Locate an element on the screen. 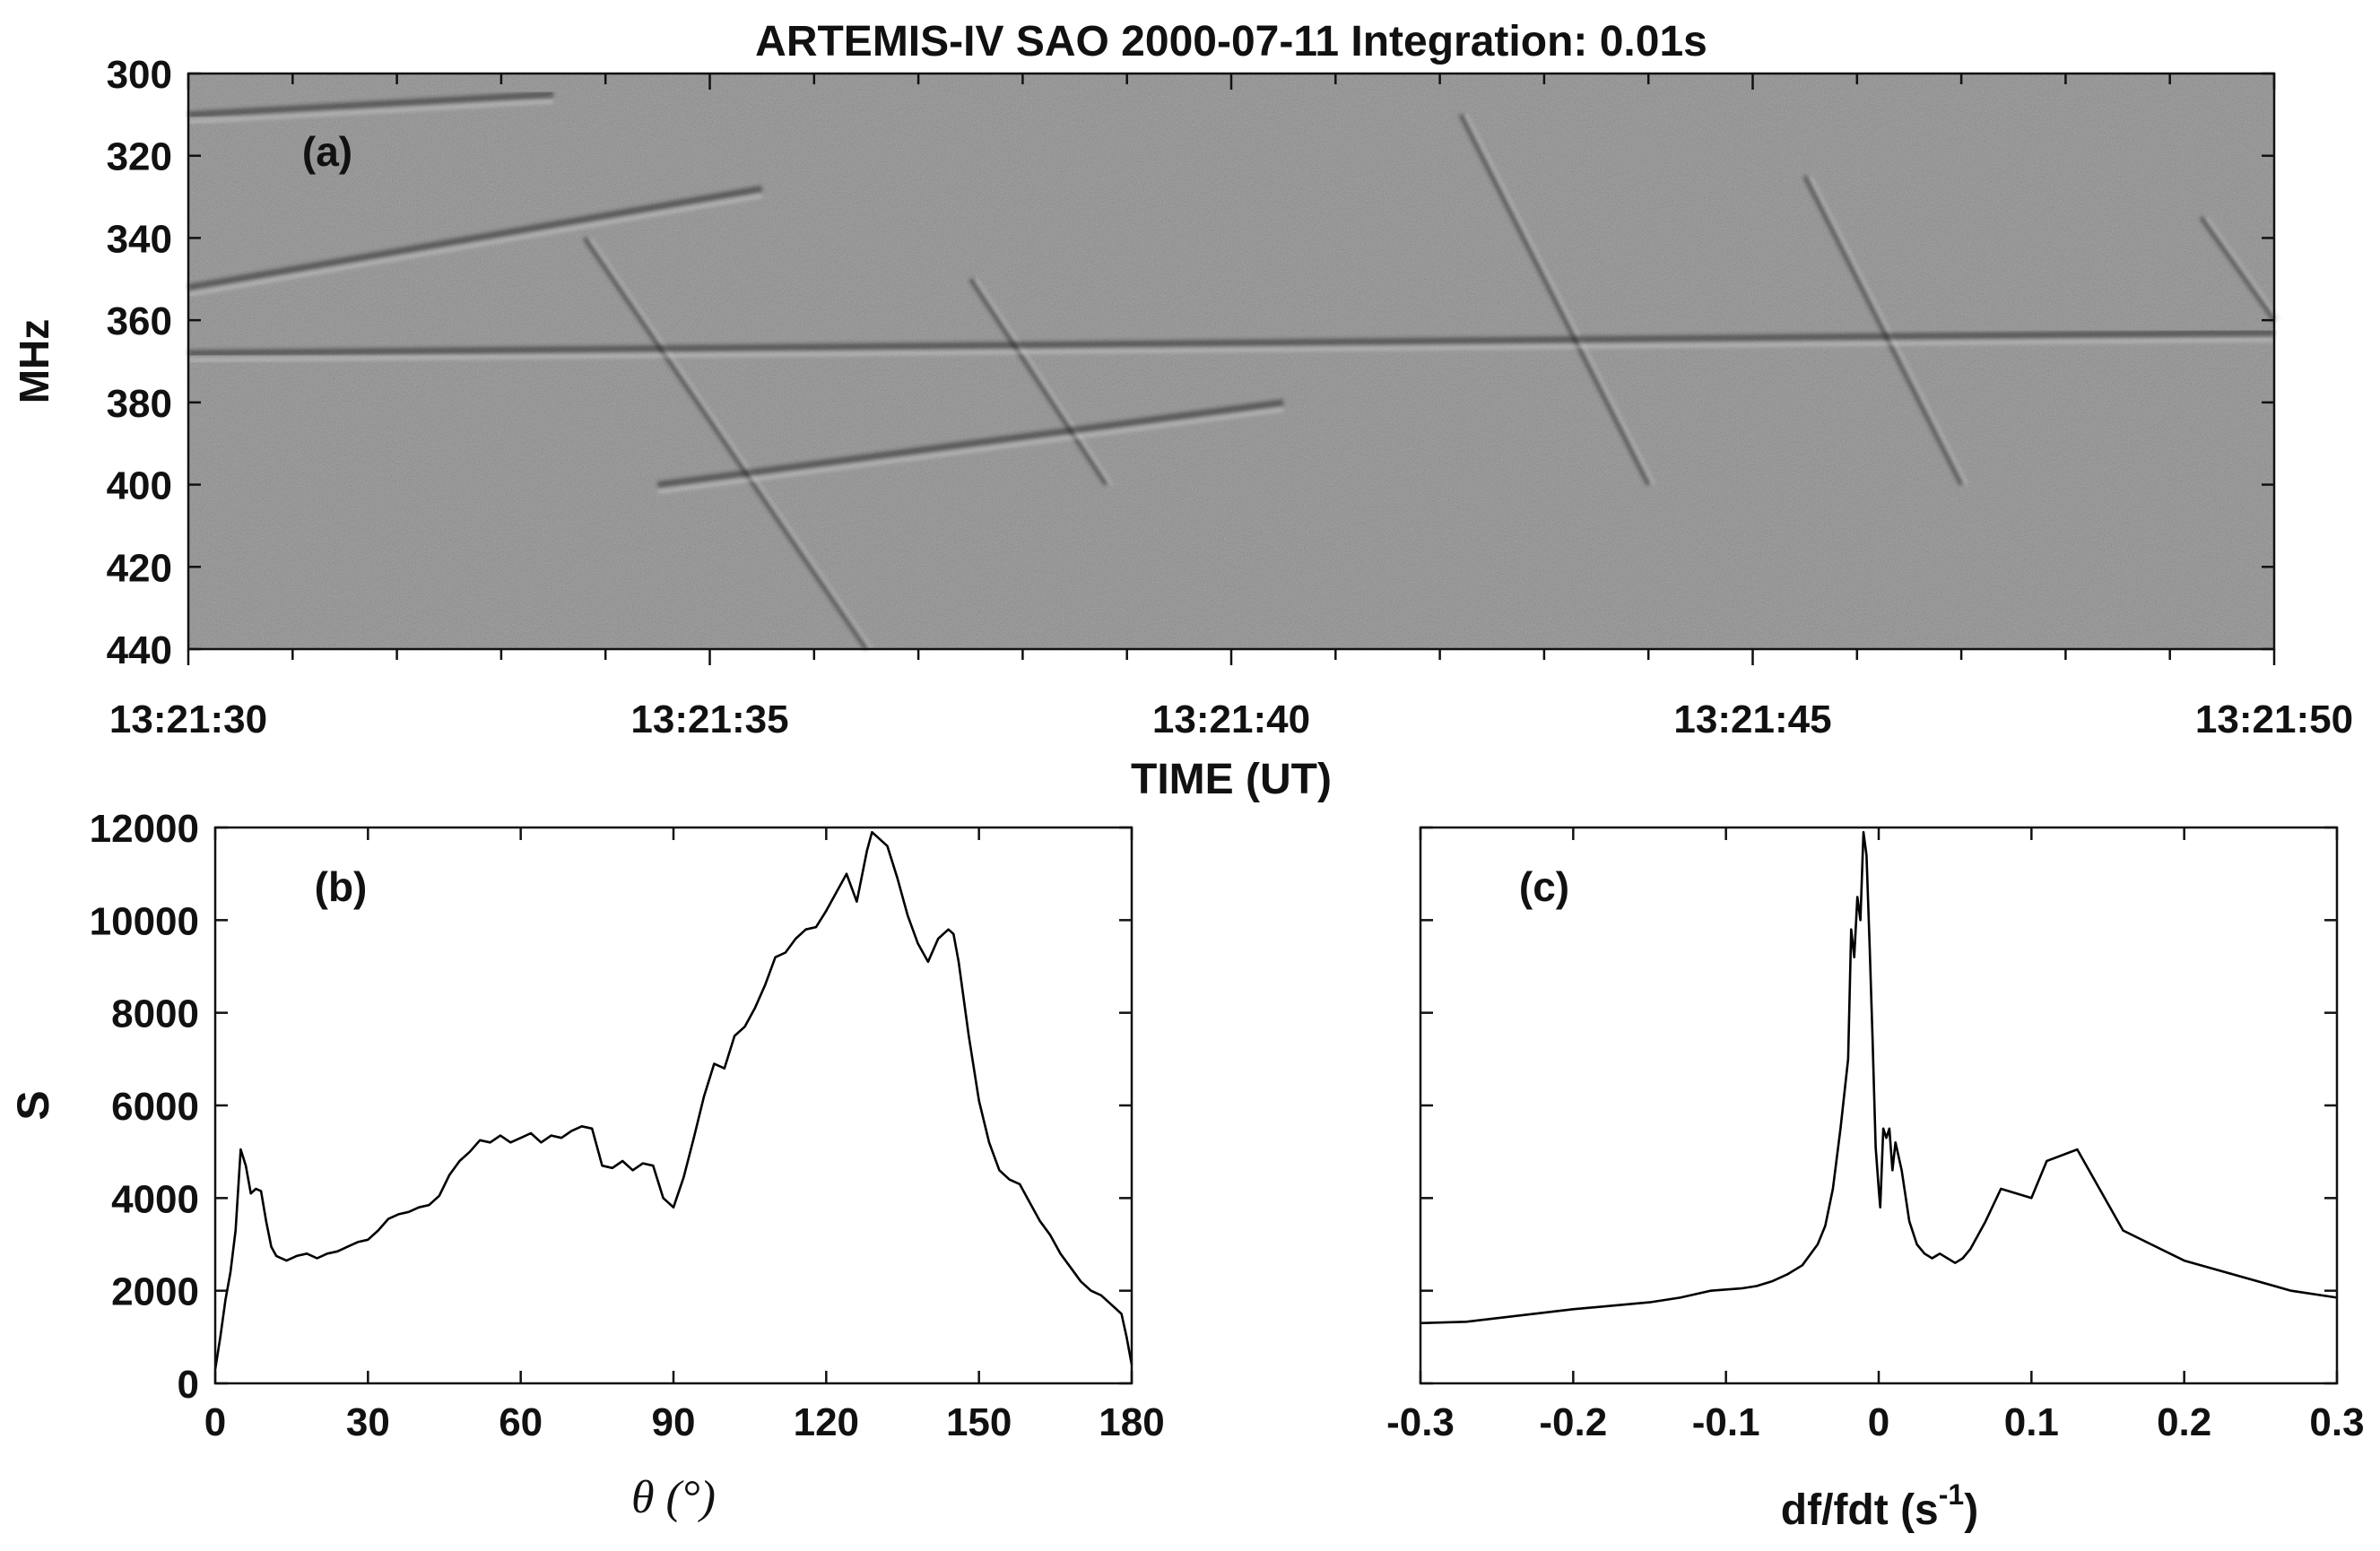 Image resolution: width=2380 pixels, height=1551 pixels. y-tick-label-5: 400 is located at coordinates (140, 486).